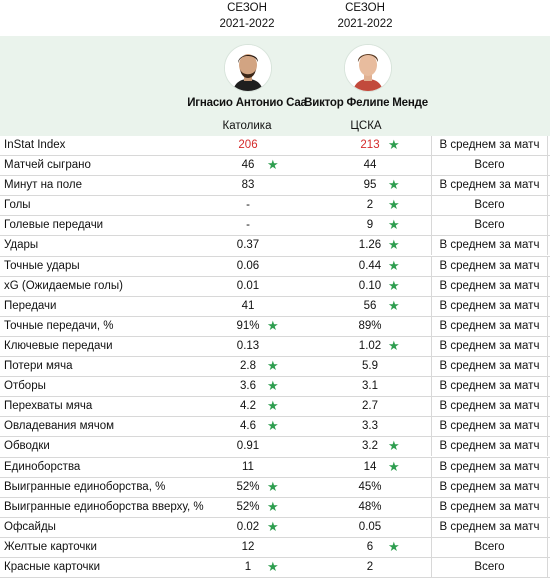 The image size is (550, 578). What do you see at coordinates (370, 366) in the screenshot?
I see `player2-value: 5.9` at bounding box center [370, 366].